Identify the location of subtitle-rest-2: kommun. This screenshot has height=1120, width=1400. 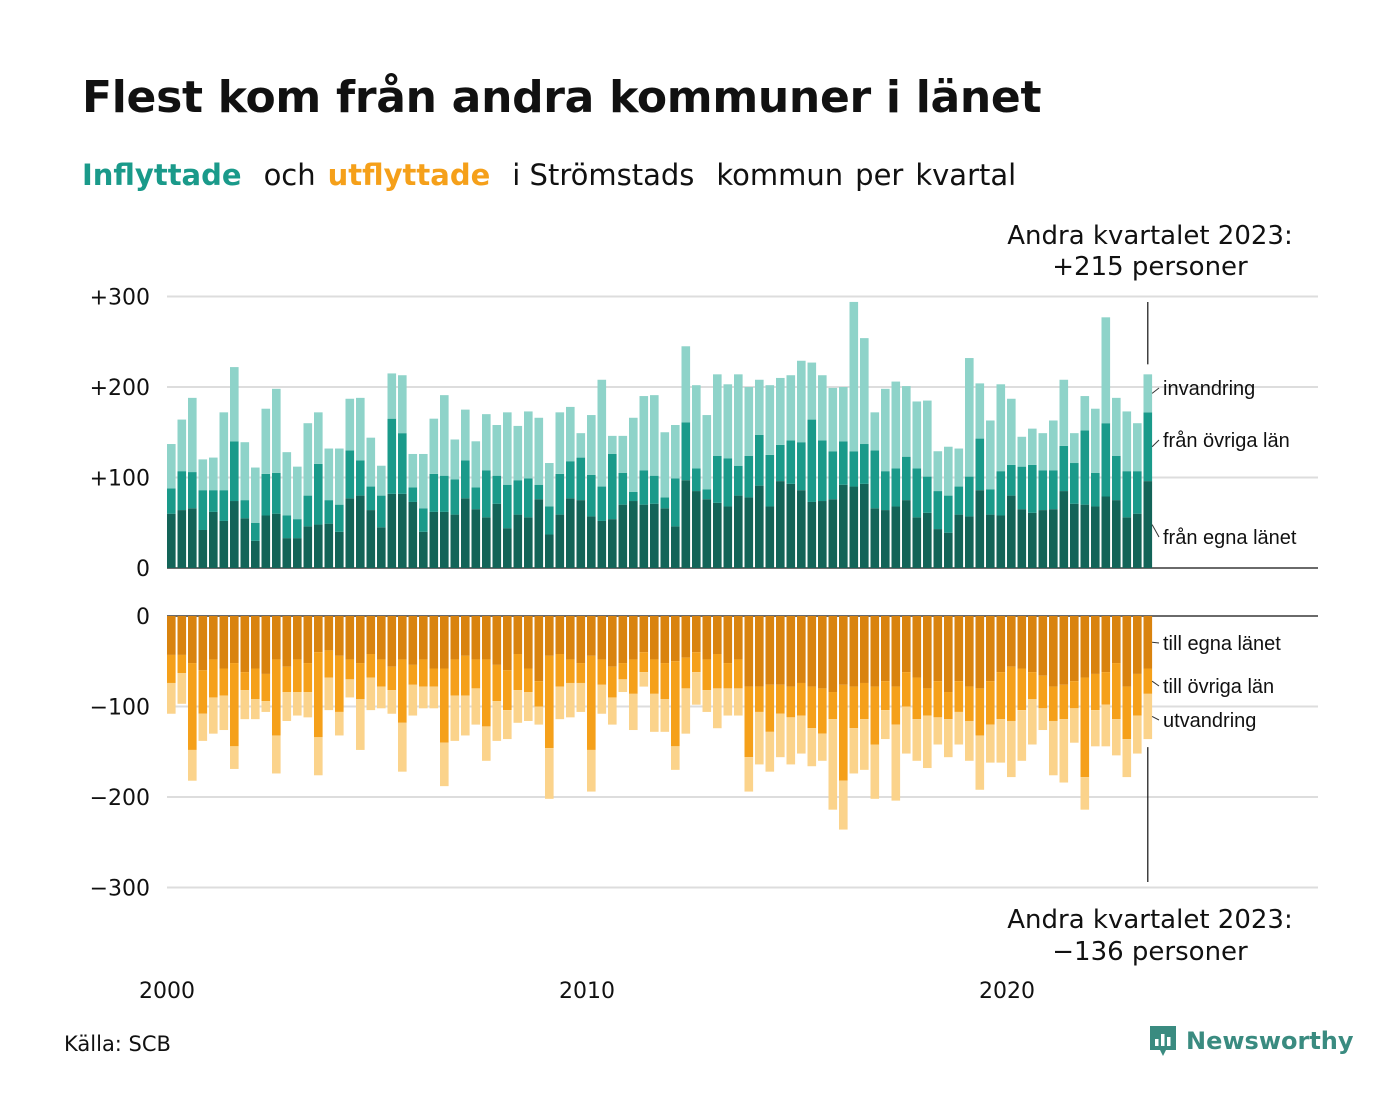
(780, 175).